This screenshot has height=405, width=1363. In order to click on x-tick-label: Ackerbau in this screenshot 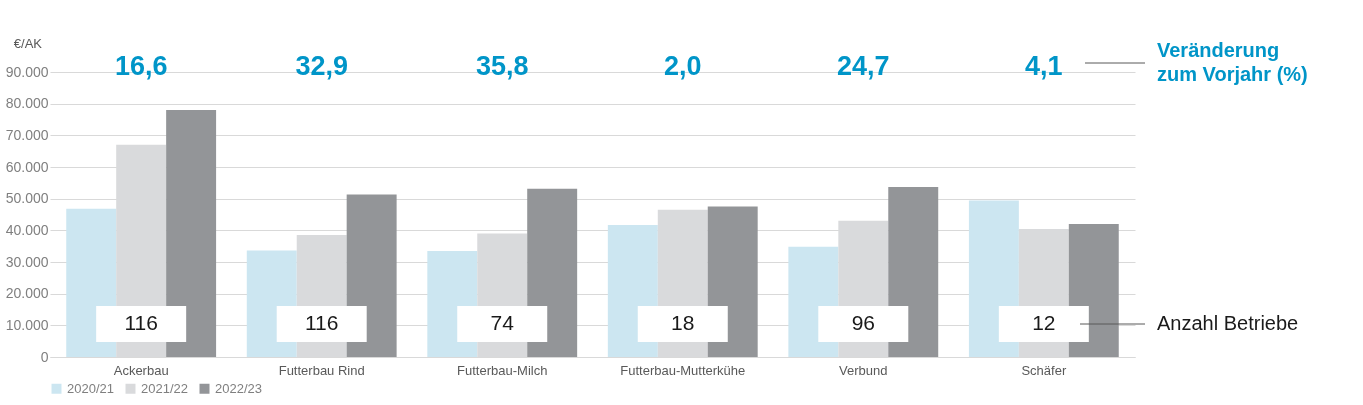, I will do `click(141, 370)`.